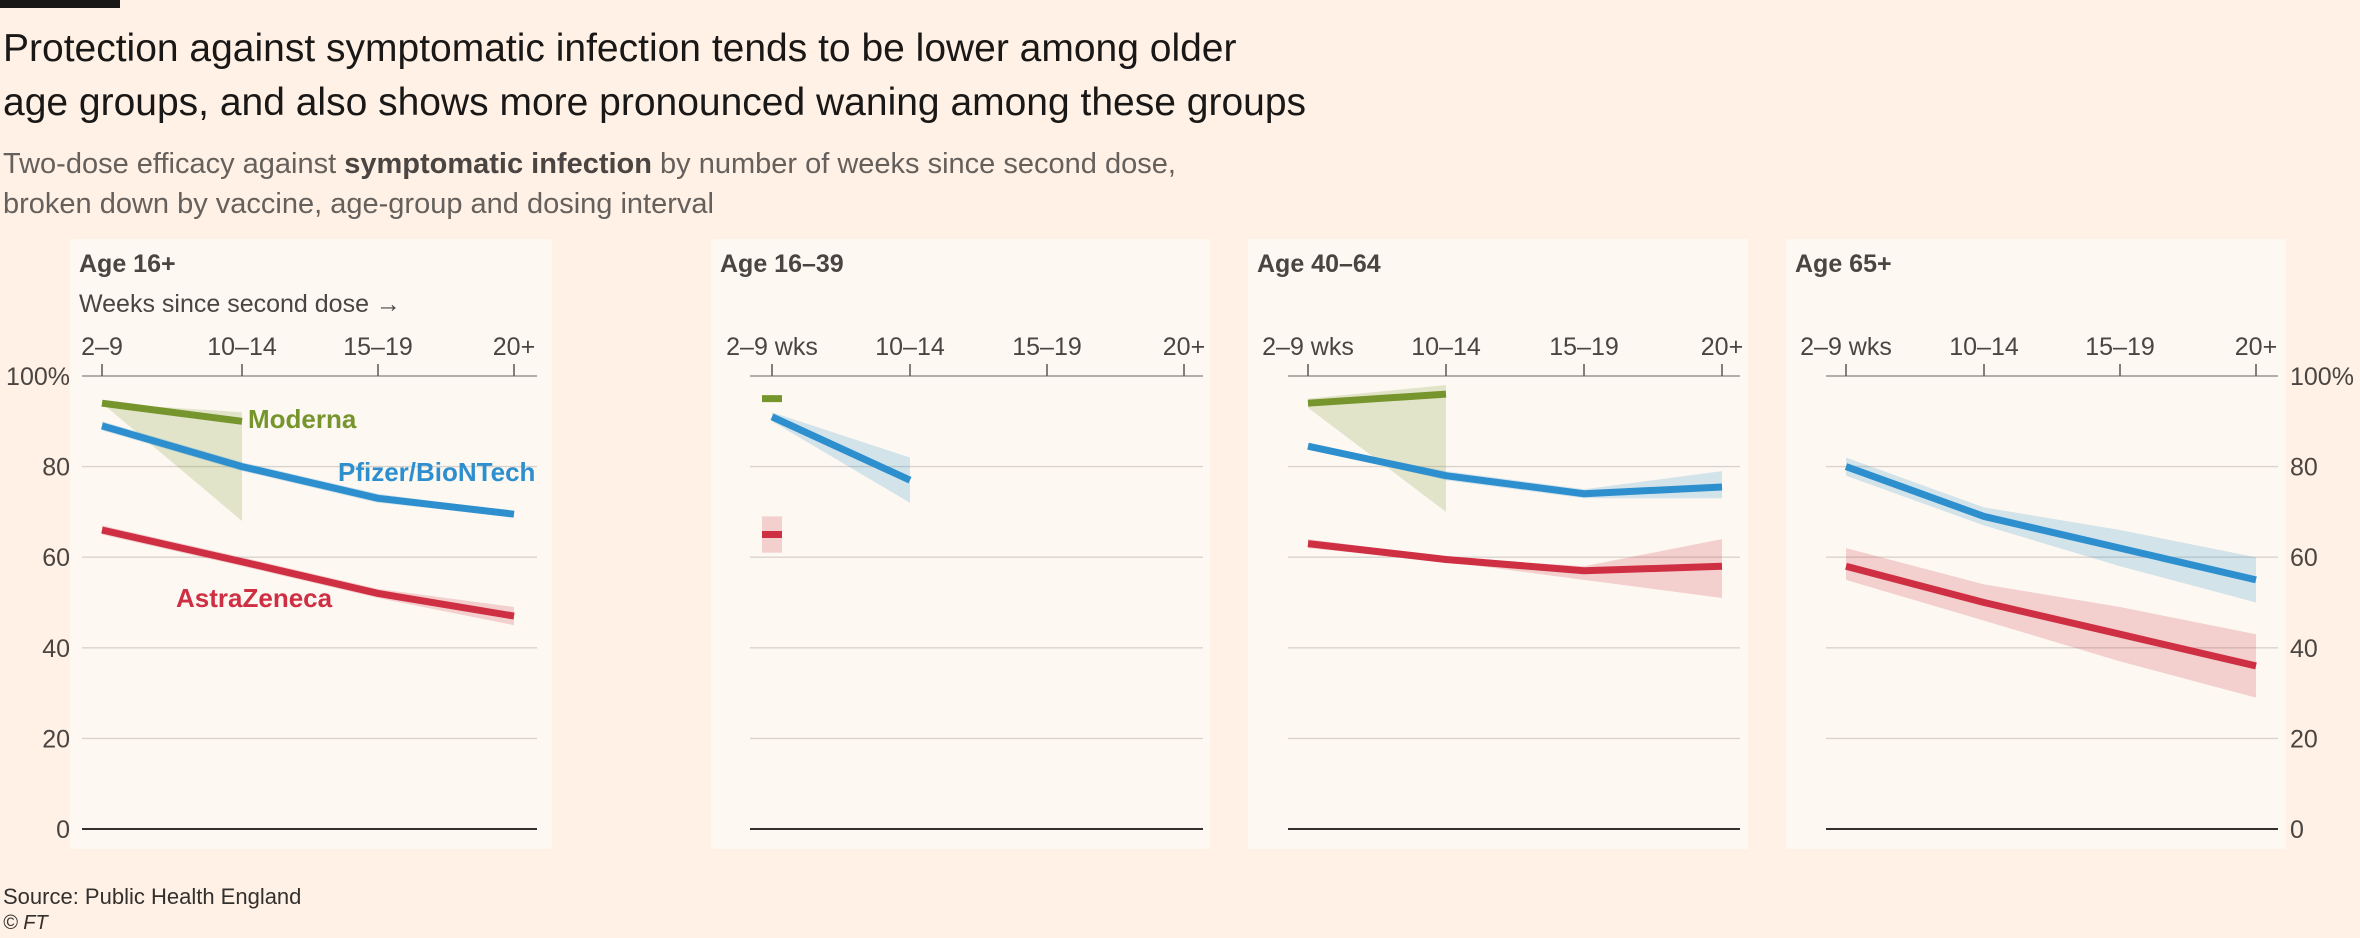  Describe the element at coordinates (152, 896) in the screenshot. I see `source-note: Source: Public Health England` at that location.